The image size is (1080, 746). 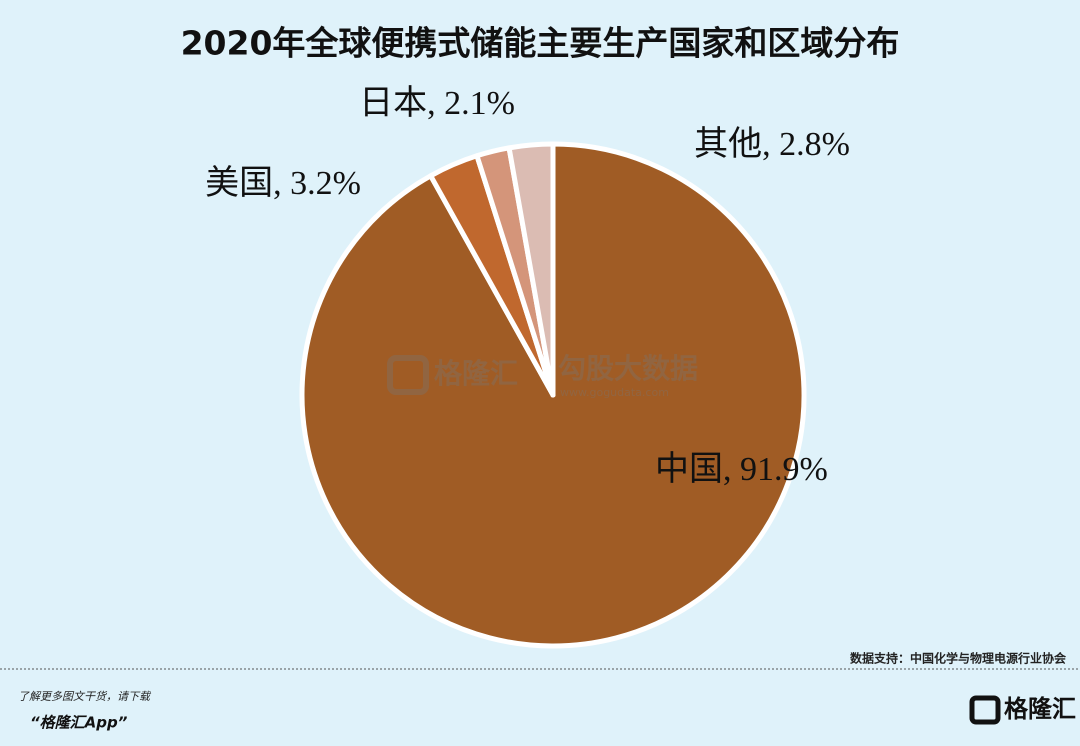 I want to click on watermark-logo, so click(x=408, y=375).